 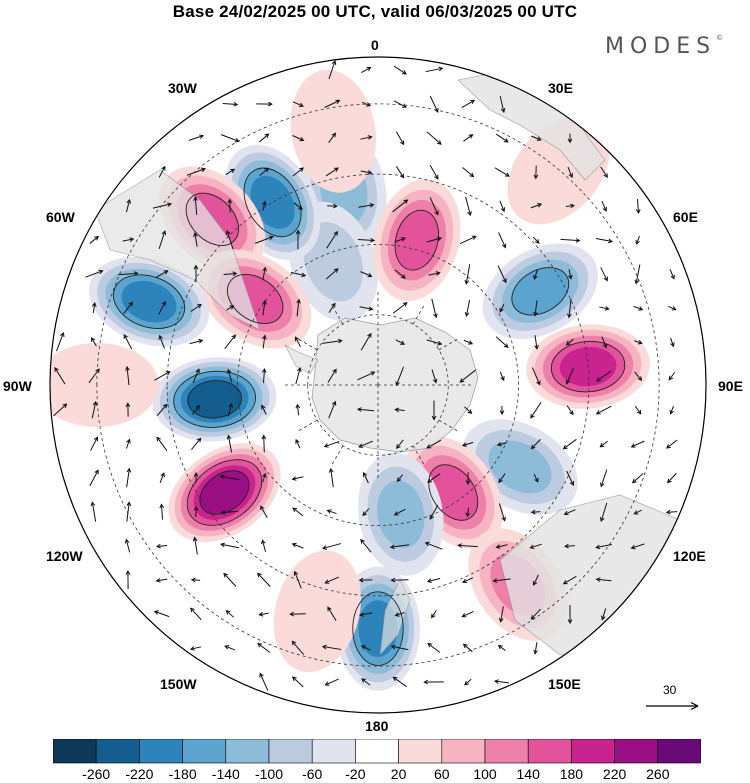 What do you see at coordinates (139, 774) in the screenshot?
I see `colorbar-label: -220` at bounding box center [139, 774].